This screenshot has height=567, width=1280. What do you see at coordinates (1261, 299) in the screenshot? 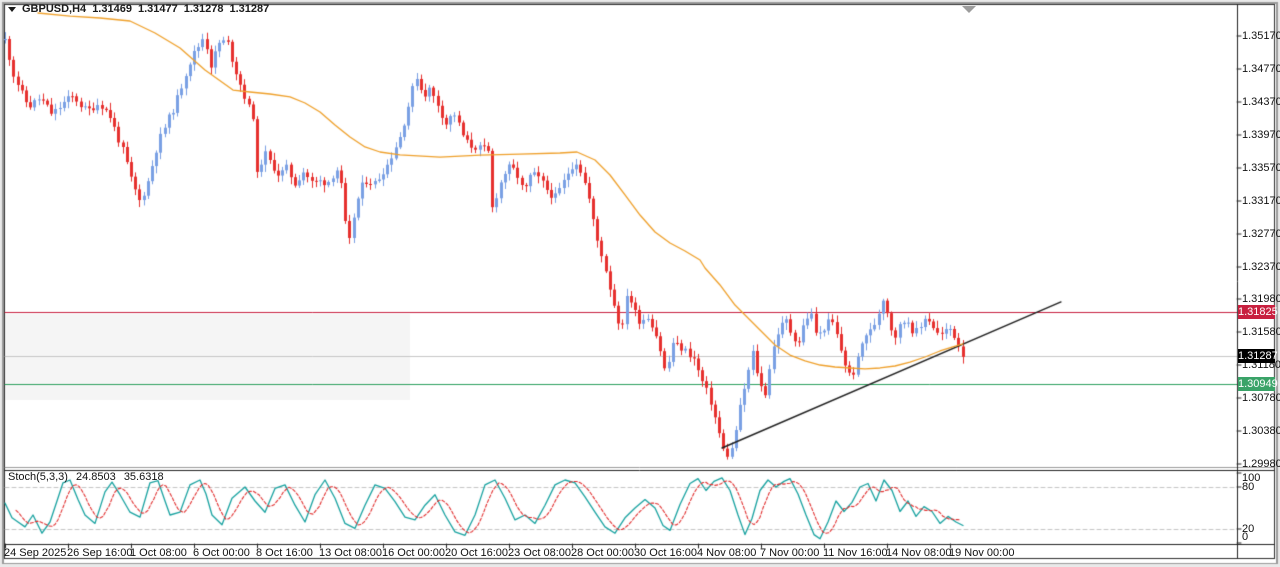
I see `price-tick-label: 1.31980` at bounding box center [1261, 299].